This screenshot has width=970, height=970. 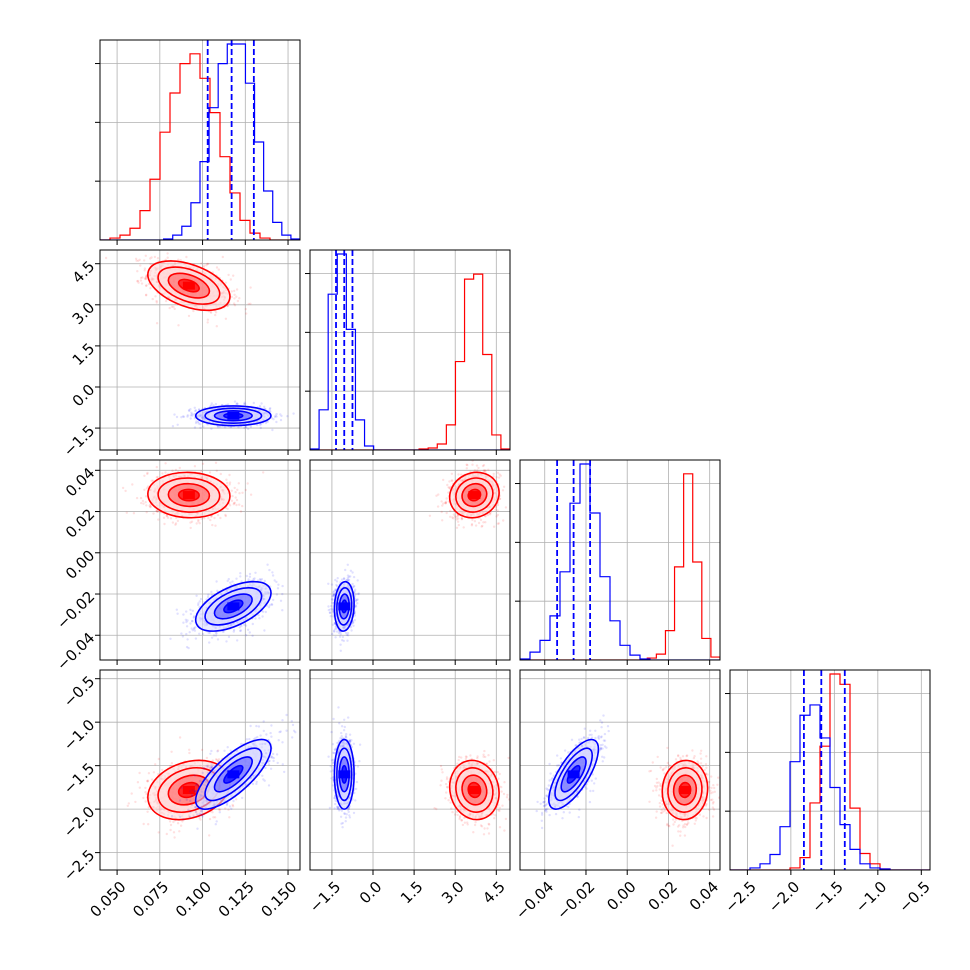 What do you see at coordinates (84, 355) in the screenshot?
I see `y-tick-label: 1.5` at bounding box center [84, 355].